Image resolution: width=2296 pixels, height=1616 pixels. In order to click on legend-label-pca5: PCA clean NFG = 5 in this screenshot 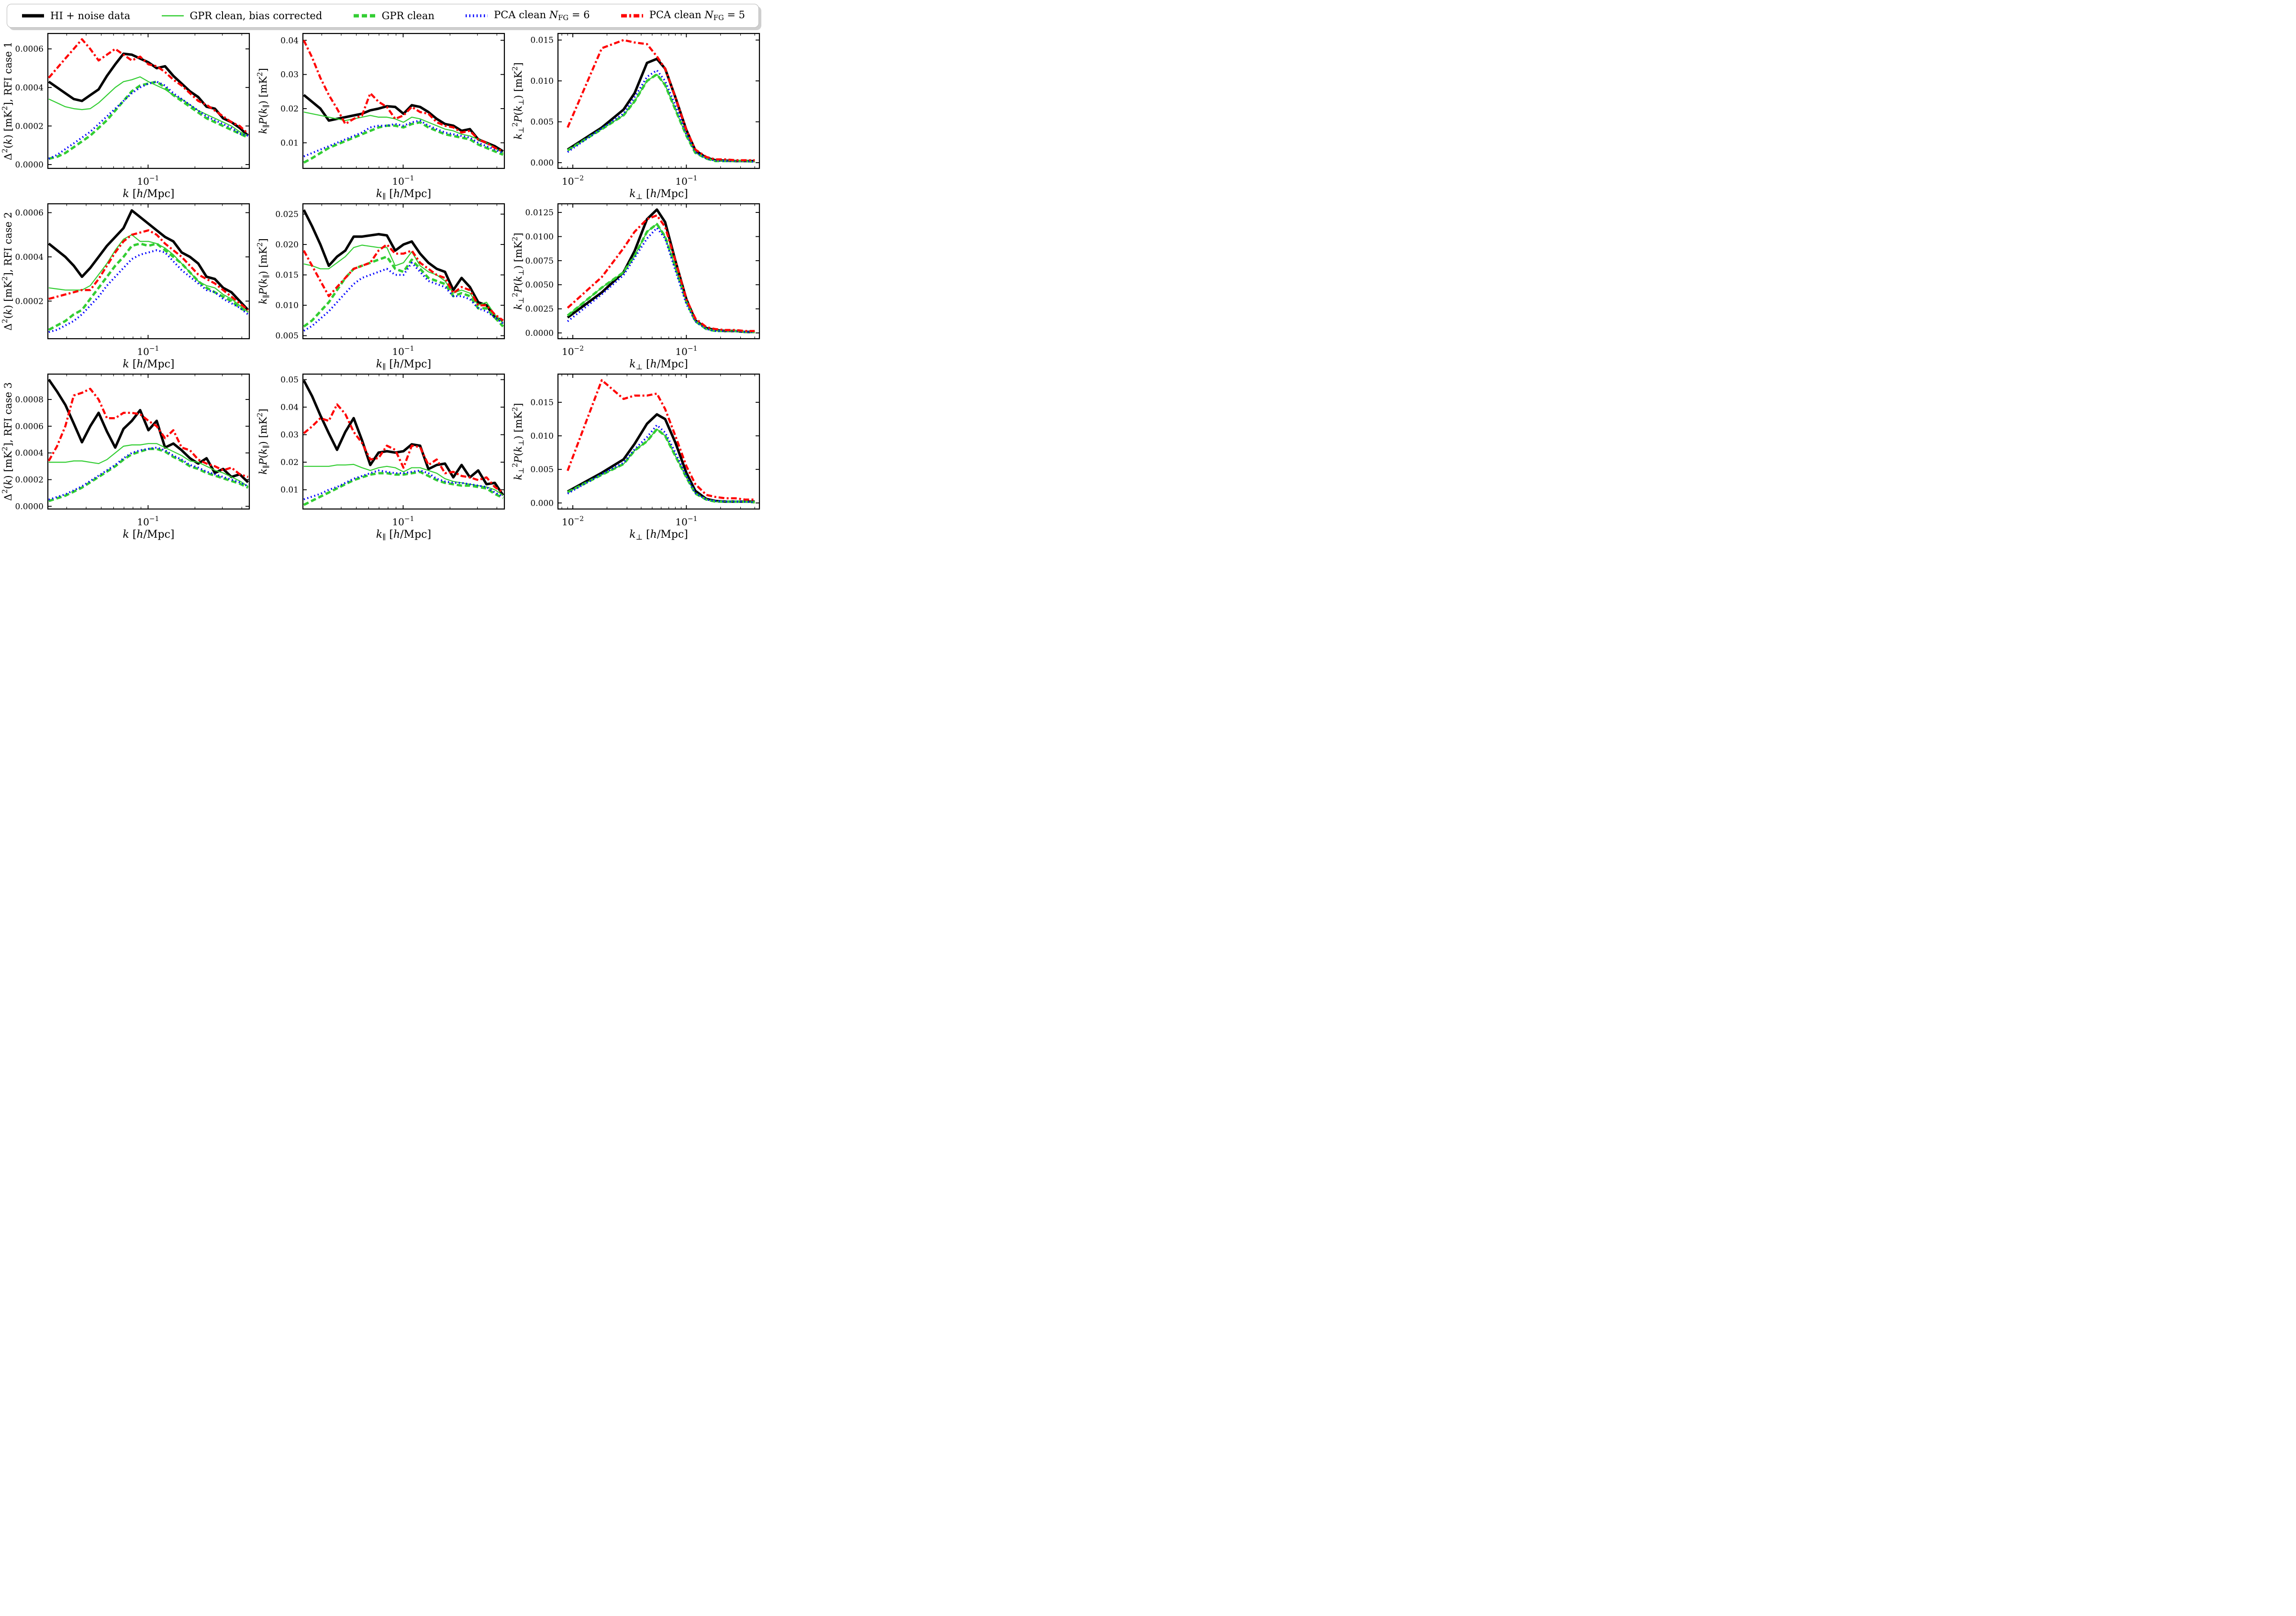, I will do `click(697, 15)`.